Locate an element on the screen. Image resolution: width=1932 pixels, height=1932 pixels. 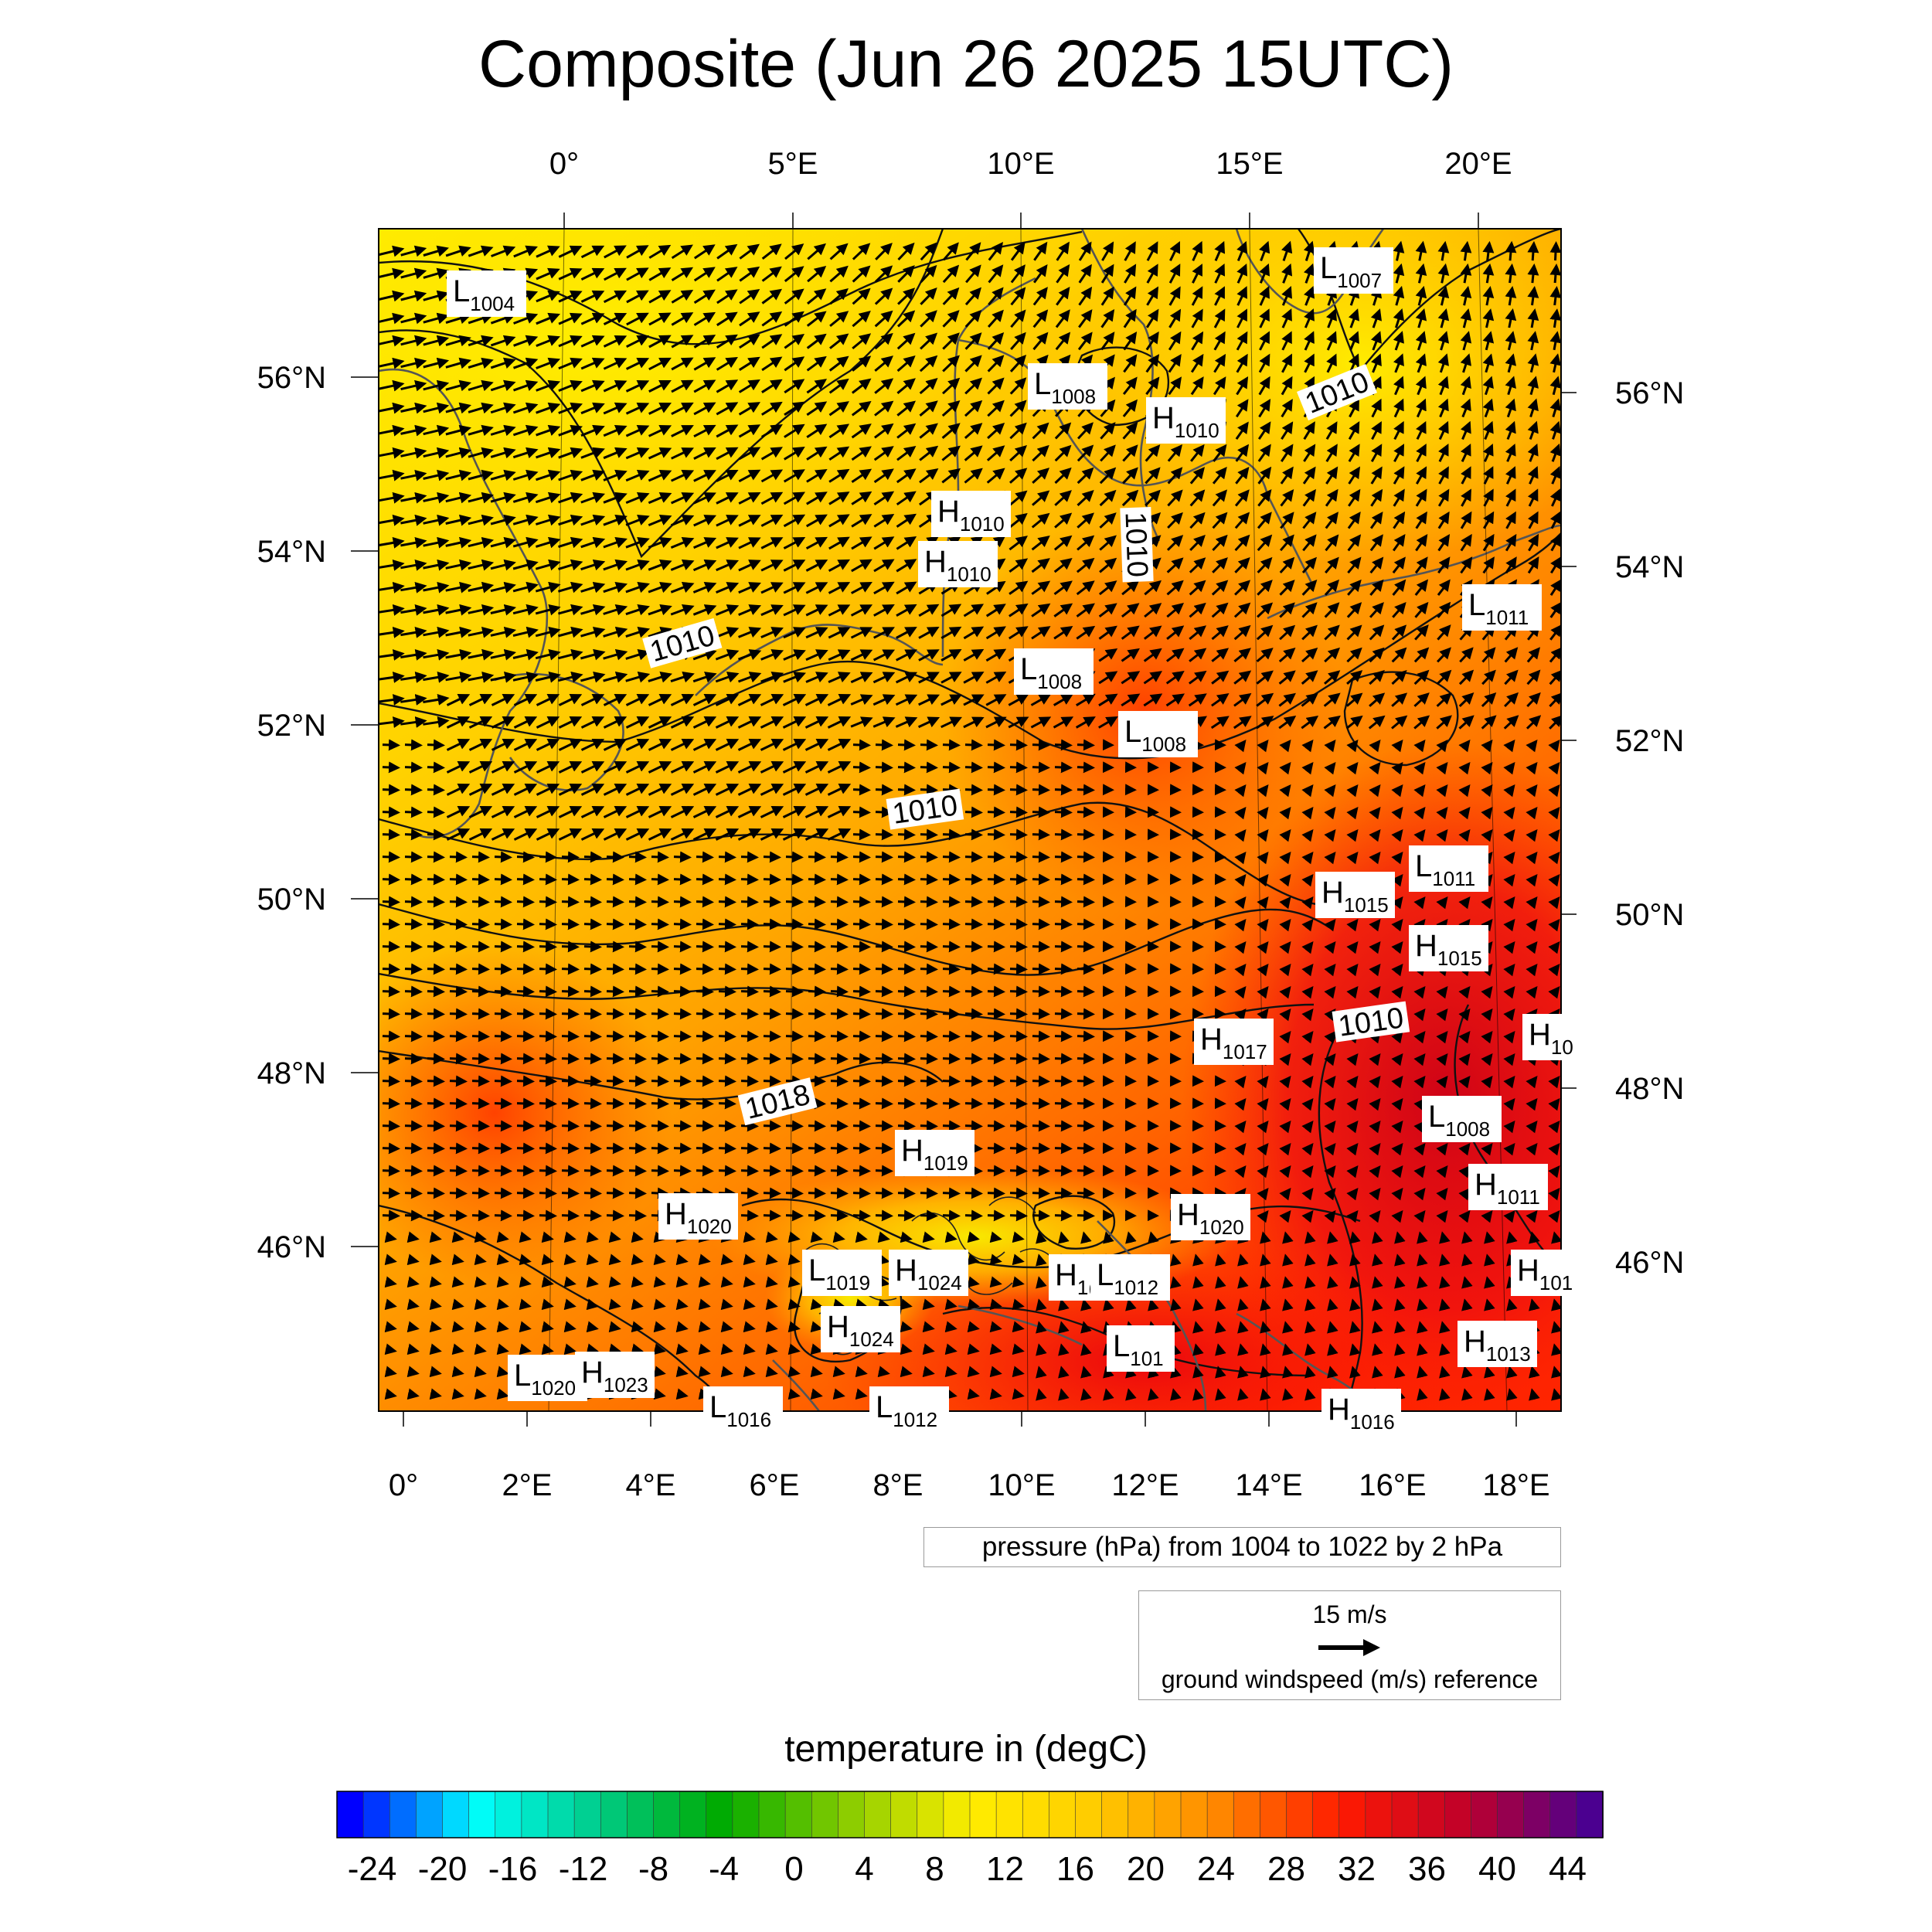
pressure-center-value: 1010 is located at coordinates (983, 524).